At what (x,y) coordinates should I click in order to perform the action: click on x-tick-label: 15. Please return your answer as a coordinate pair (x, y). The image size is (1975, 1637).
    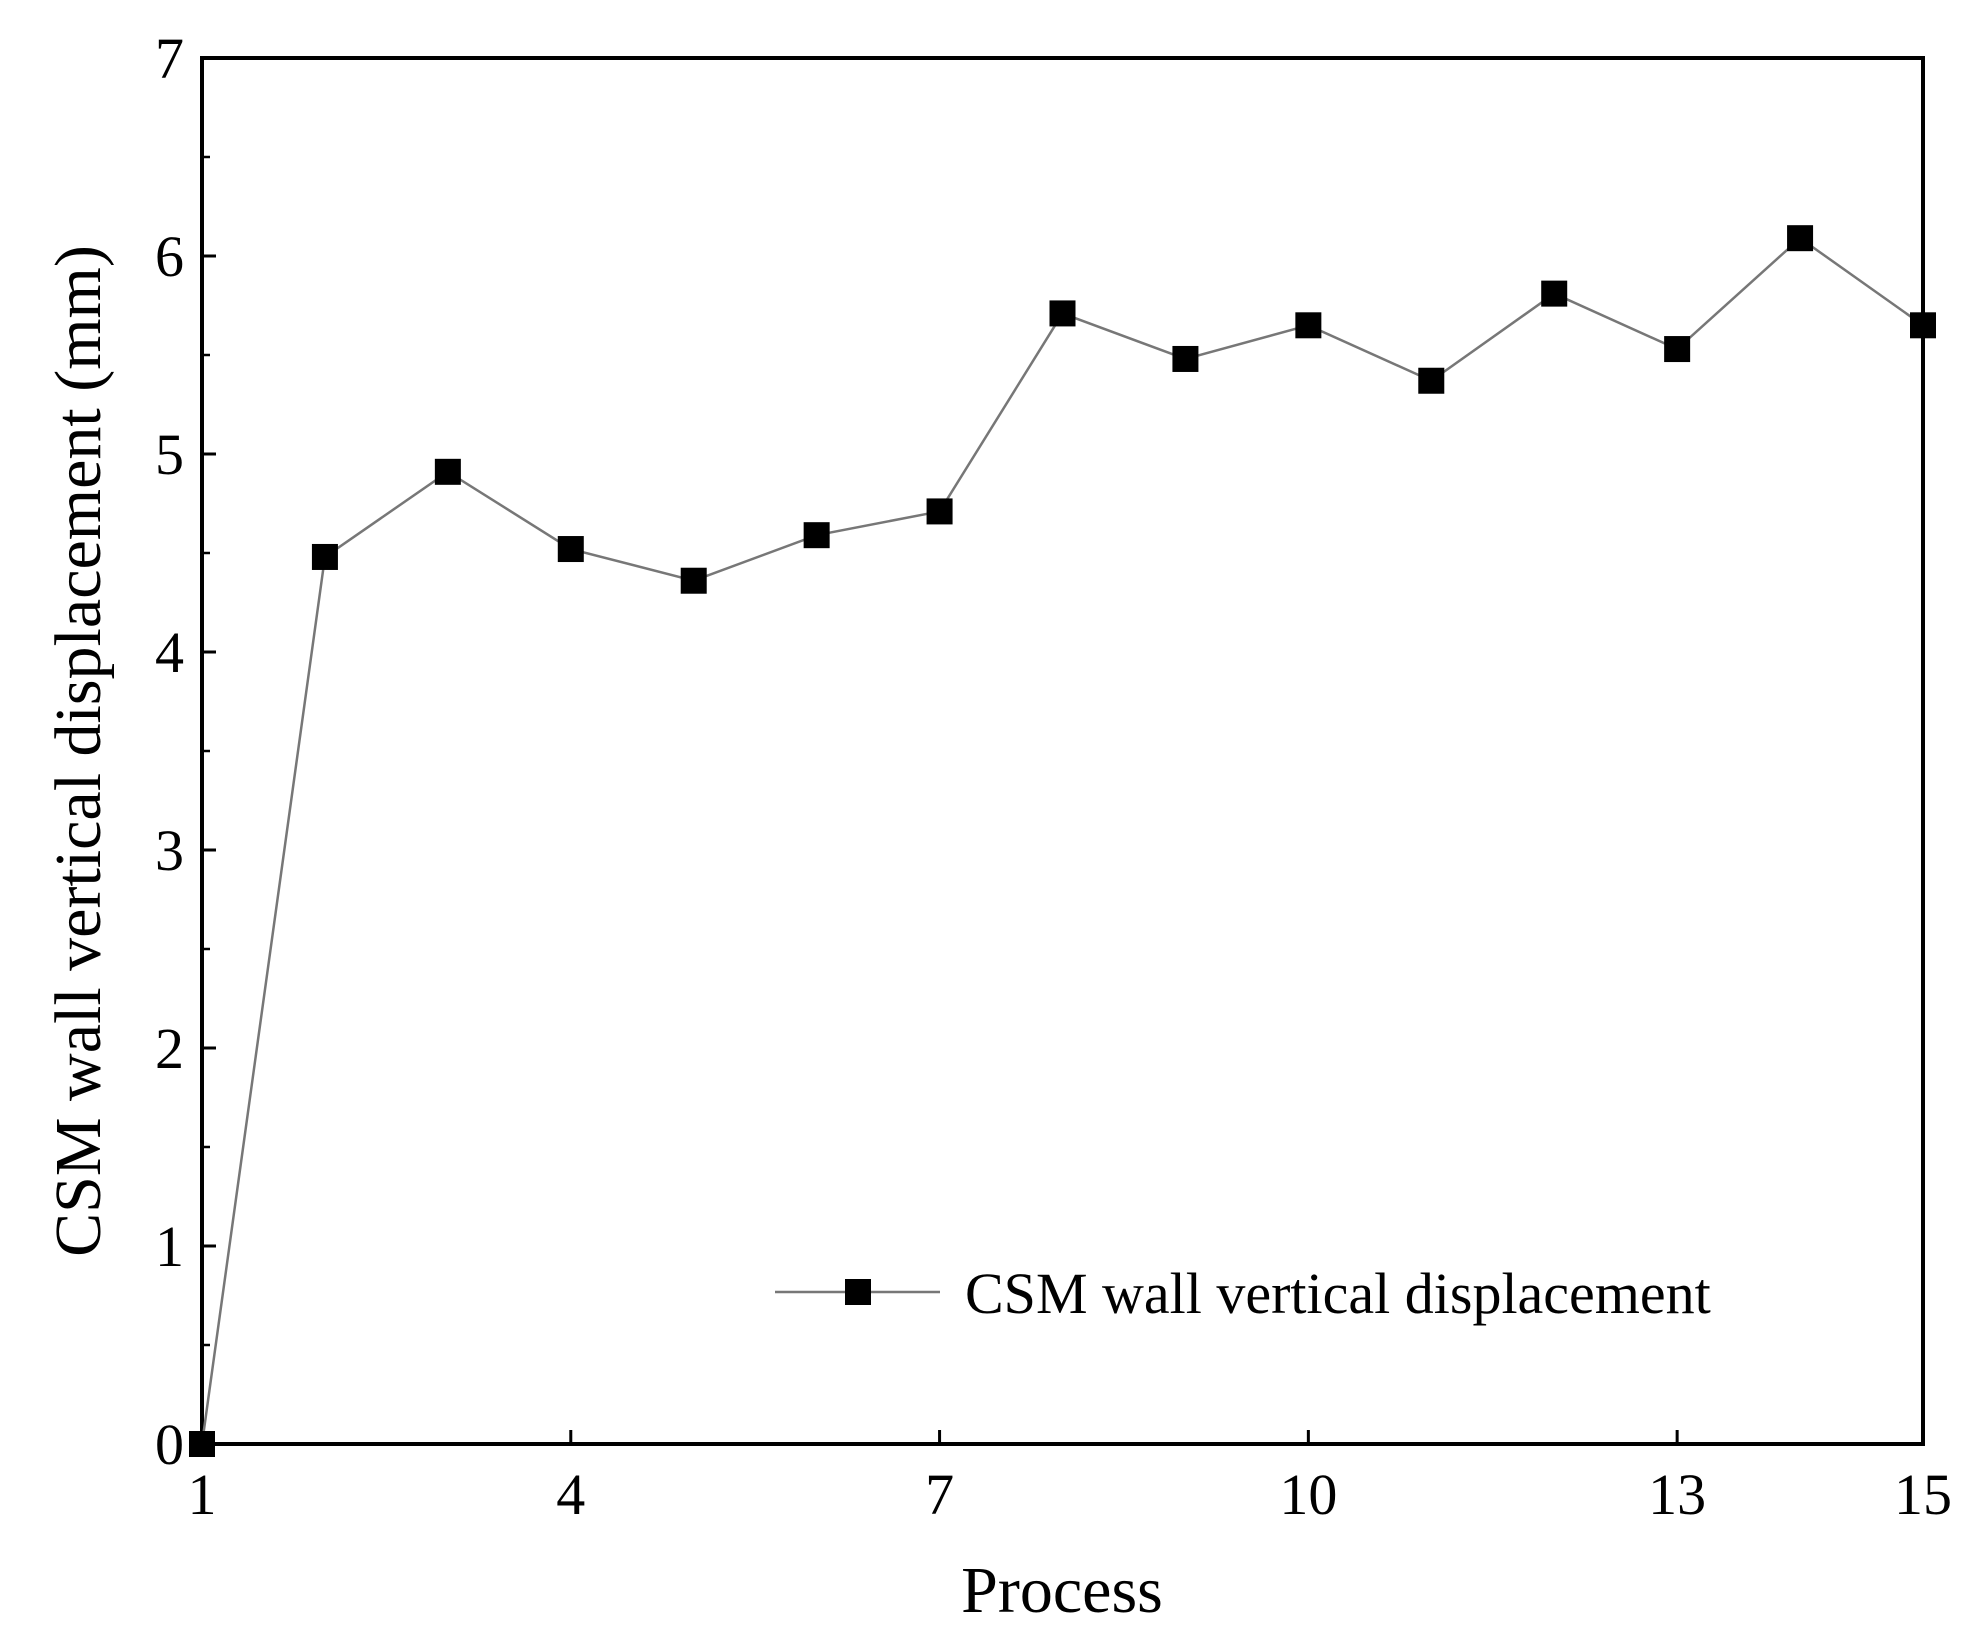
    Looking at the image, I should click on (1923, 1494).